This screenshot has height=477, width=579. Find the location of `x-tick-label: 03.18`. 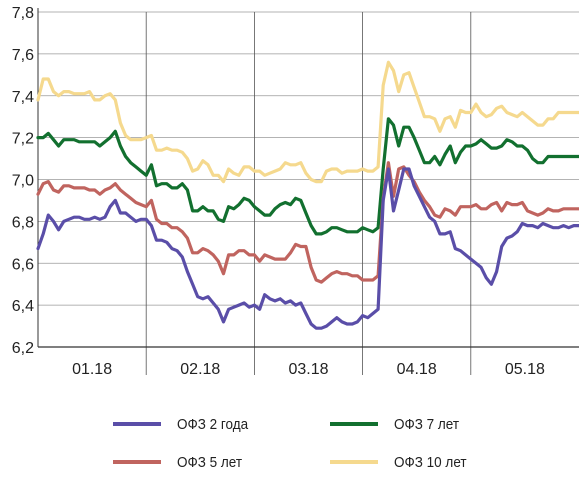

x-tick-label: 03.18 is located at coordinates (308, 369).